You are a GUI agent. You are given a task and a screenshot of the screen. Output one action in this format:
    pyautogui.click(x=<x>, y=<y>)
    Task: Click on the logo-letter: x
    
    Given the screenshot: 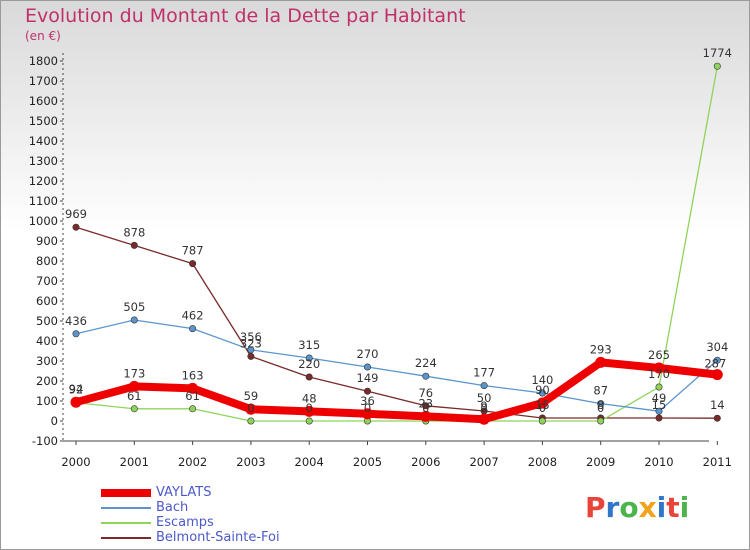 What is the action you would take?
    pyautogui.click(x=647, y=507)
    